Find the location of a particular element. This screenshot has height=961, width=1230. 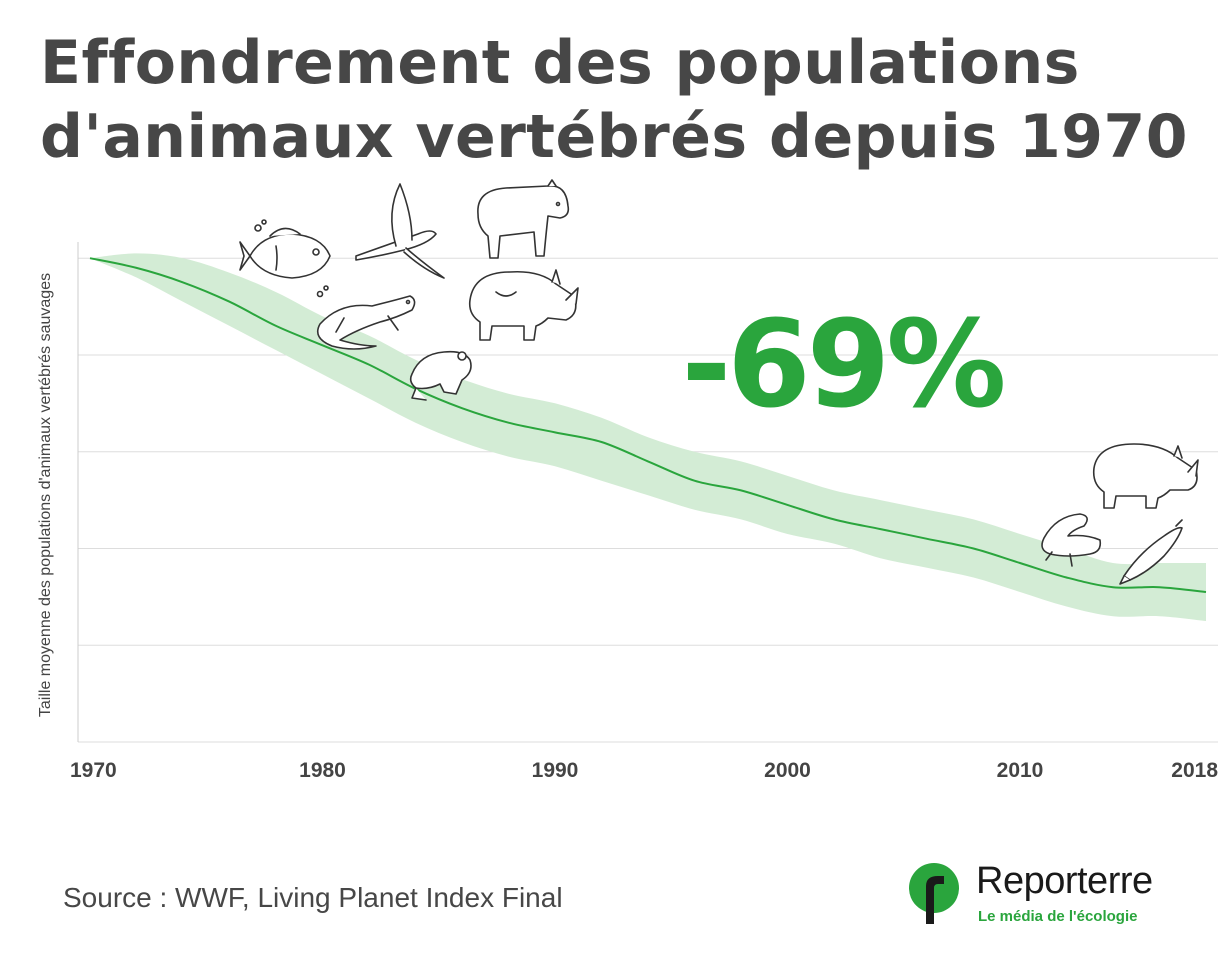

reporterre-logo: Reporterre Le média de l'écologie is located at coordinates (1058, 895).